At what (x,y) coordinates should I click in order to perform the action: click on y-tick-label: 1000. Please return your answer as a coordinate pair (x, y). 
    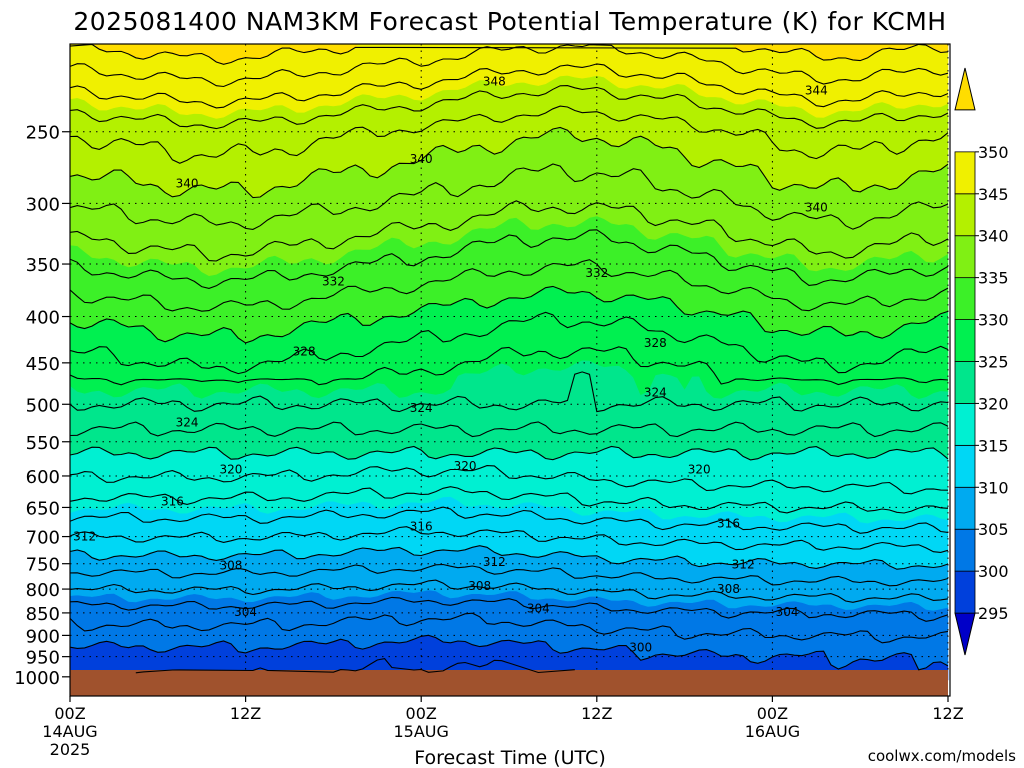
    Looking at the image, I should click on (37, 678).